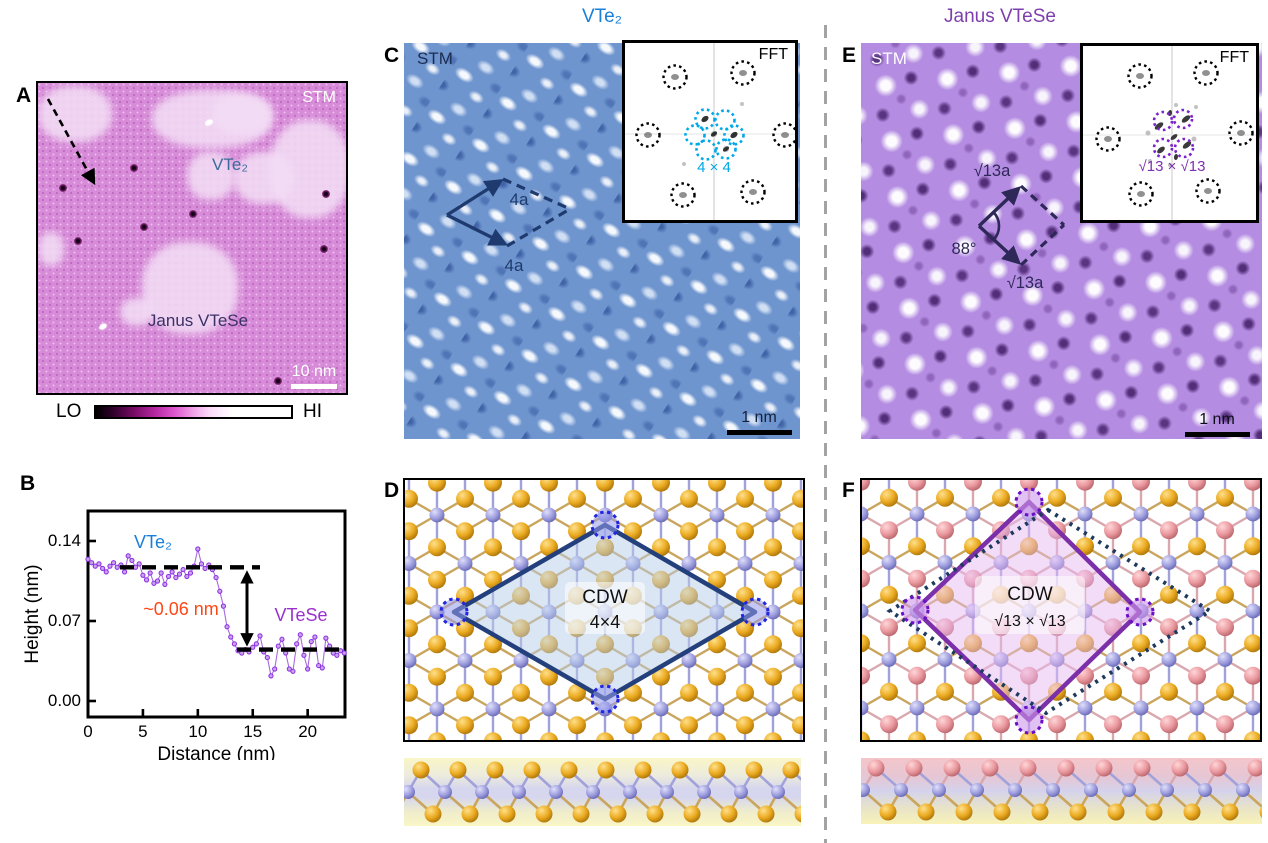 This screenshot has height=843, width=1268. Describe the element at coordinates (1000, 16) in the screenshot. I see `panel-e-title: Janus VTeSe` at that location.